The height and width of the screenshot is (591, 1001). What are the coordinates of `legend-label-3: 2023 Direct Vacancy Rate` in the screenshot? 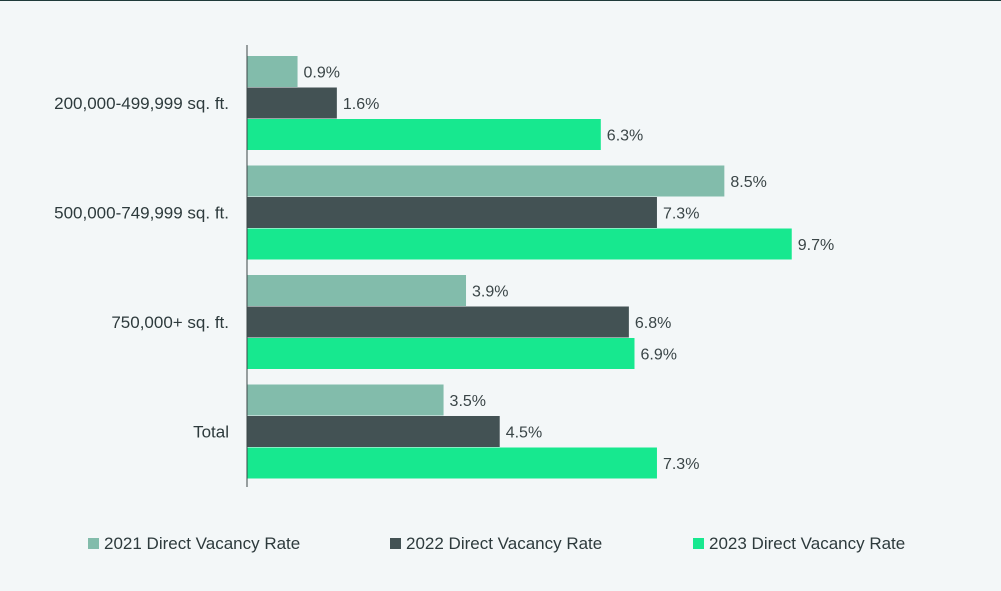 It's located at (807, 543).